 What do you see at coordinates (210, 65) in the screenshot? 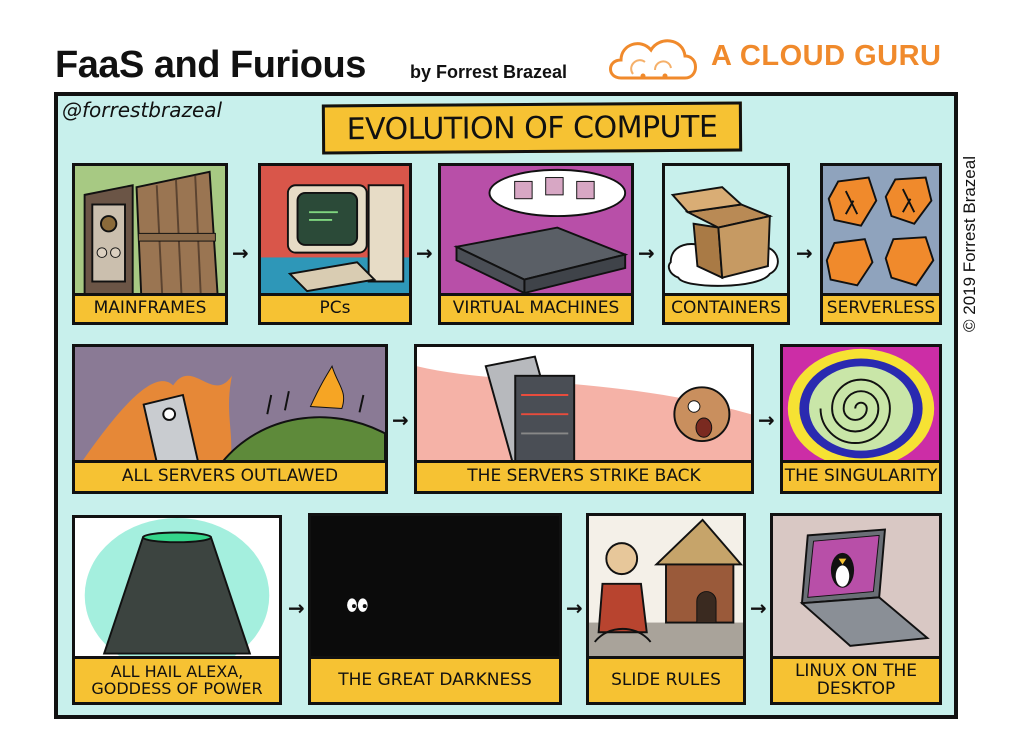
I see `comic-title: FaaS and Furious` at bounding box center [210, 65].